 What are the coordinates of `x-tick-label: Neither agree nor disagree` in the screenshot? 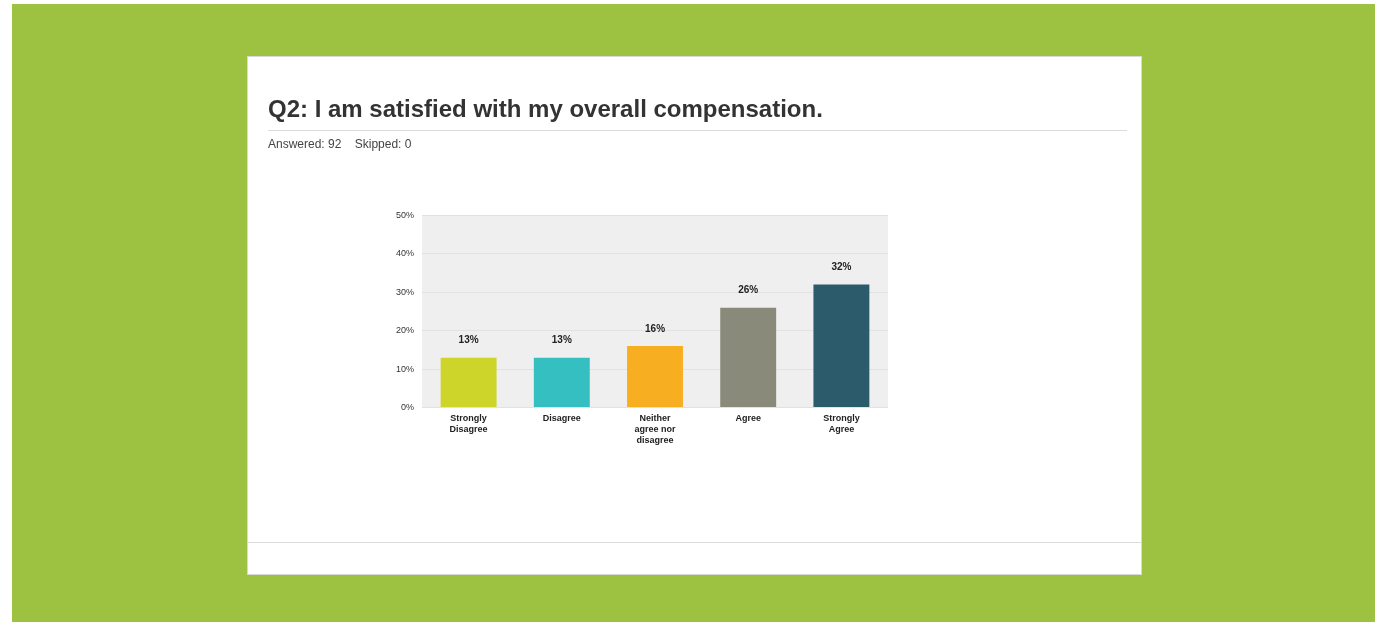 It's located at (655, 429).